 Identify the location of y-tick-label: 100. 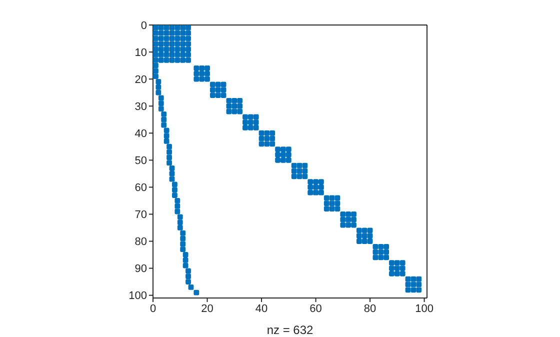
(137, 296).